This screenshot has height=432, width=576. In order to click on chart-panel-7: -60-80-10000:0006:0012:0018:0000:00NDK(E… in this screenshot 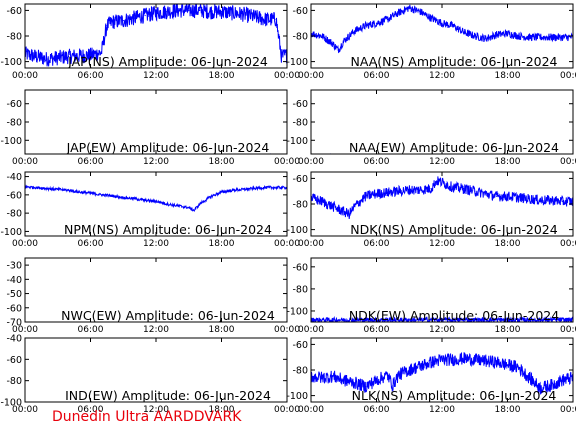, I will do `click(431, 296)`.